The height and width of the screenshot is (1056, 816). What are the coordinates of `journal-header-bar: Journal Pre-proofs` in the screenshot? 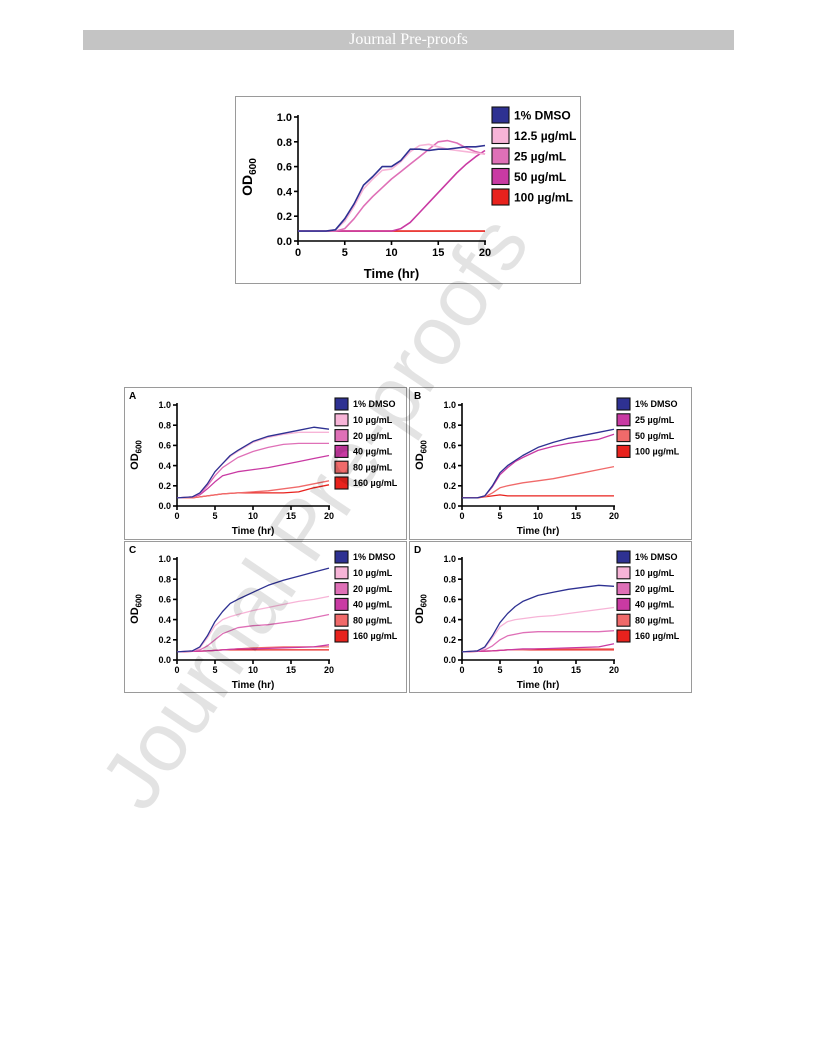 It's located at (408, 40).